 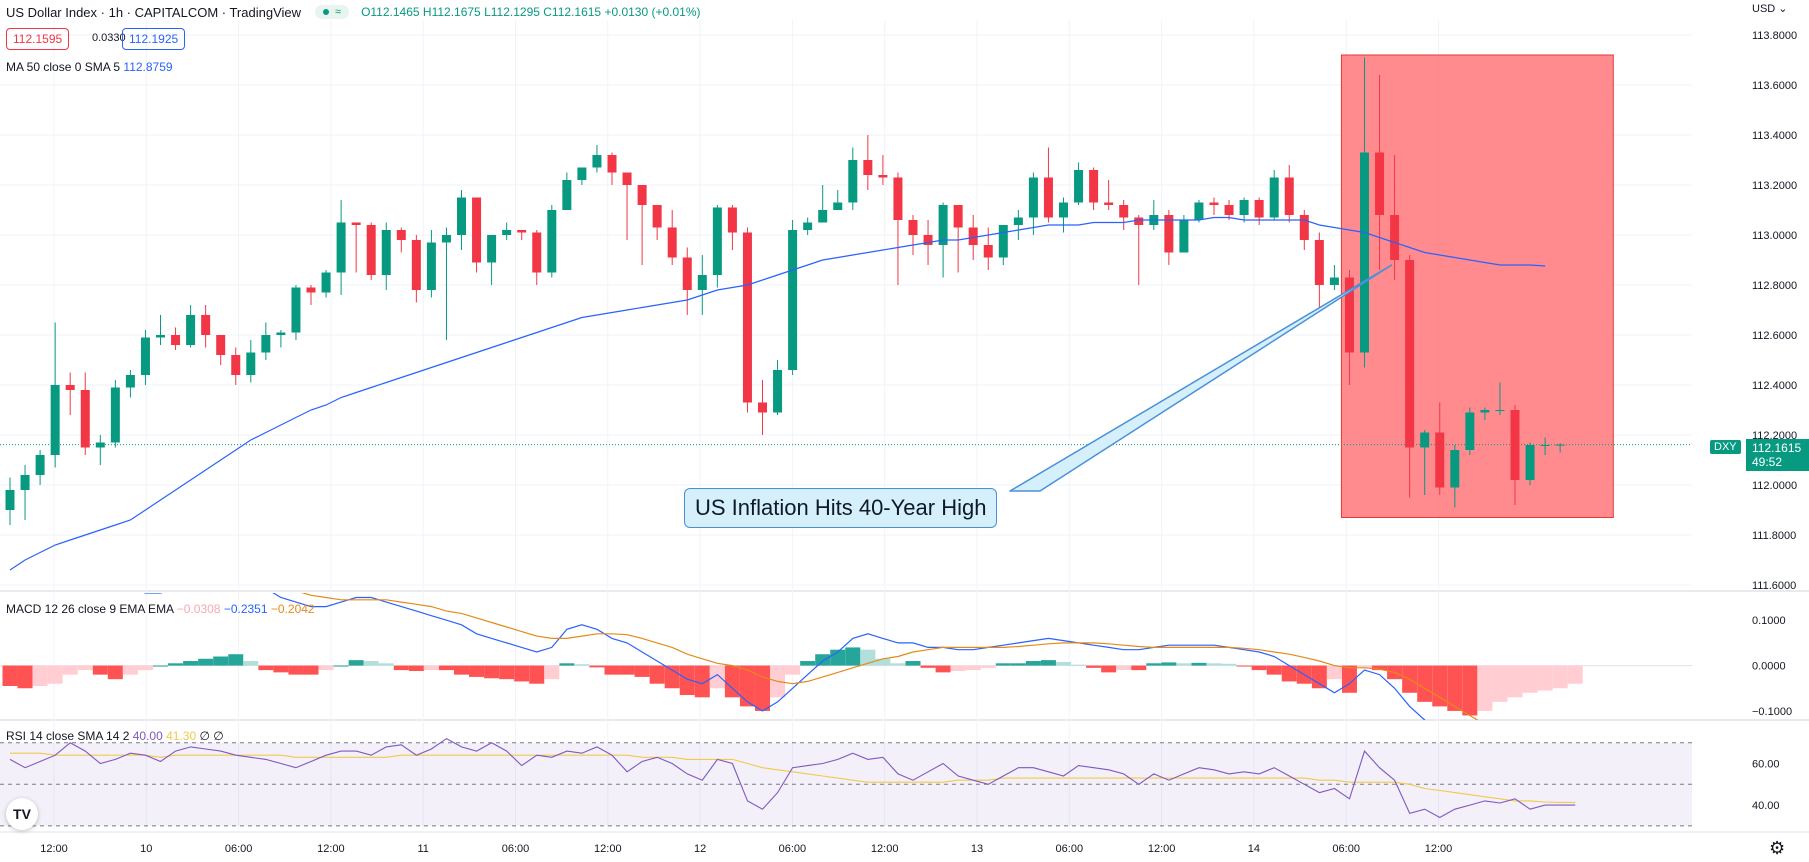 I want to click on time-axis-tick: 06:00, so click(x=1070, y=849).